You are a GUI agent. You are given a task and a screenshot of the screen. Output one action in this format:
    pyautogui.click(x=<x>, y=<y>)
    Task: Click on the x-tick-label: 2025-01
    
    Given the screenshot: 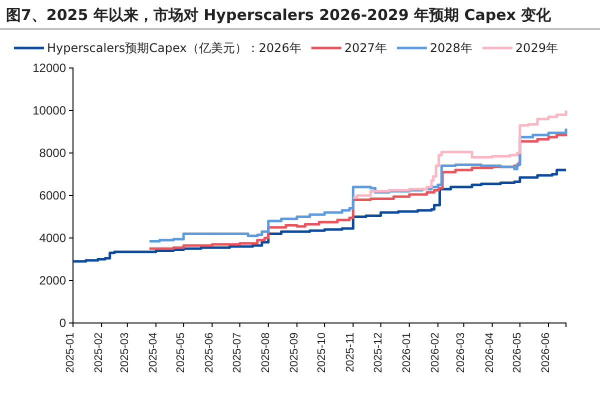 What is the action you would take?
    pyautogui.click(x=70, y=352)
    